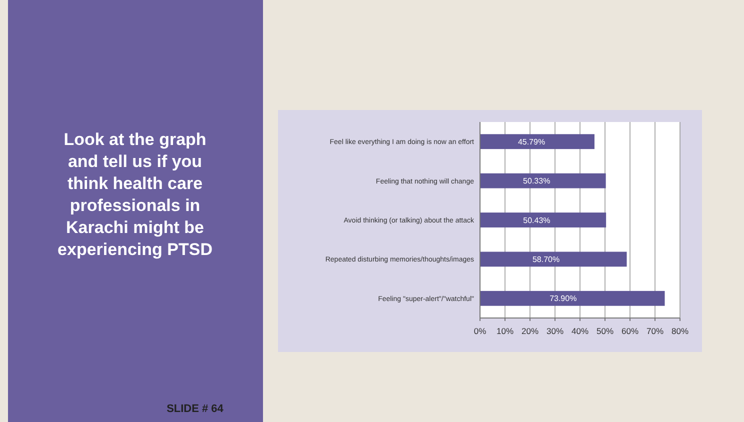 The image size is (744, 422). I want to click on x-tick-label: 50%, so click(605, 331).